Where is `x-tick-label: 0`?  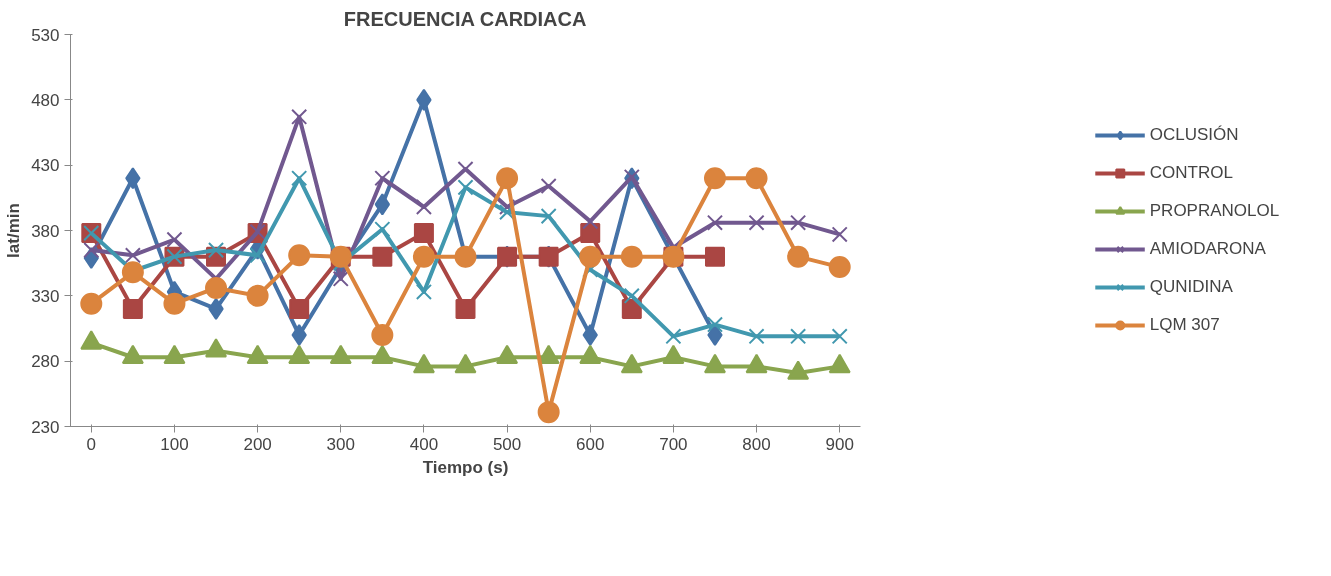 x-tick-label: 0 is located at coordinates (91, 444).